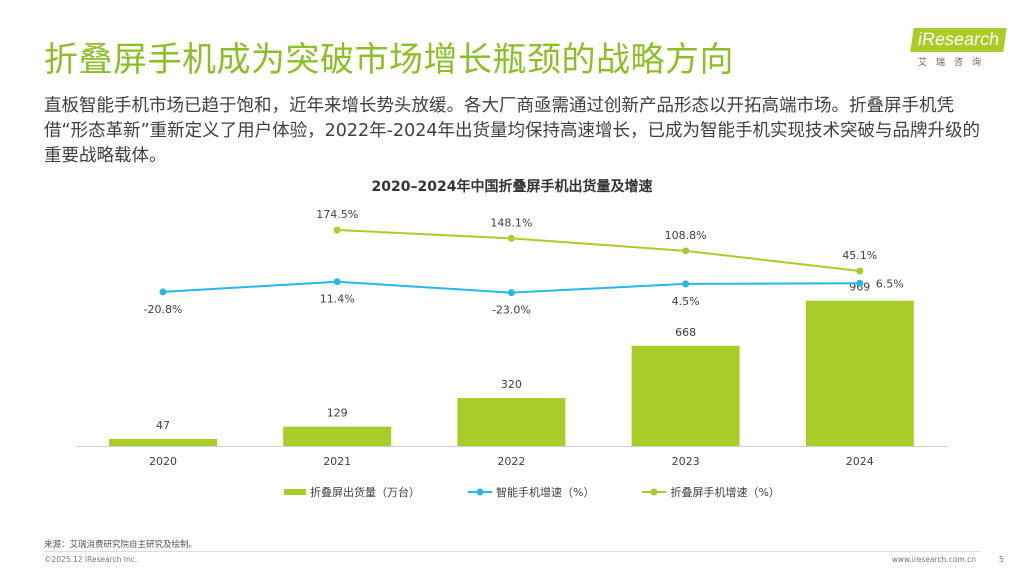 The height and width of the screenshot is (576, 1024). I want to click on copyright: ©2025.12 iResearch Inc., so click(91, 559).